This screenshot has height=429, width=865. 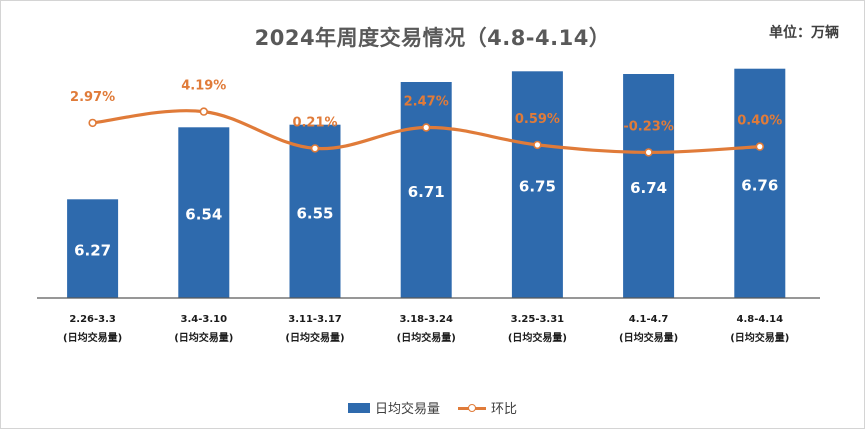 What do you see at coordinates (537, 337) in the screenshot?
I see `x-tick-sublabel-5: (日均交易量)` at bounding box center [537, 337].